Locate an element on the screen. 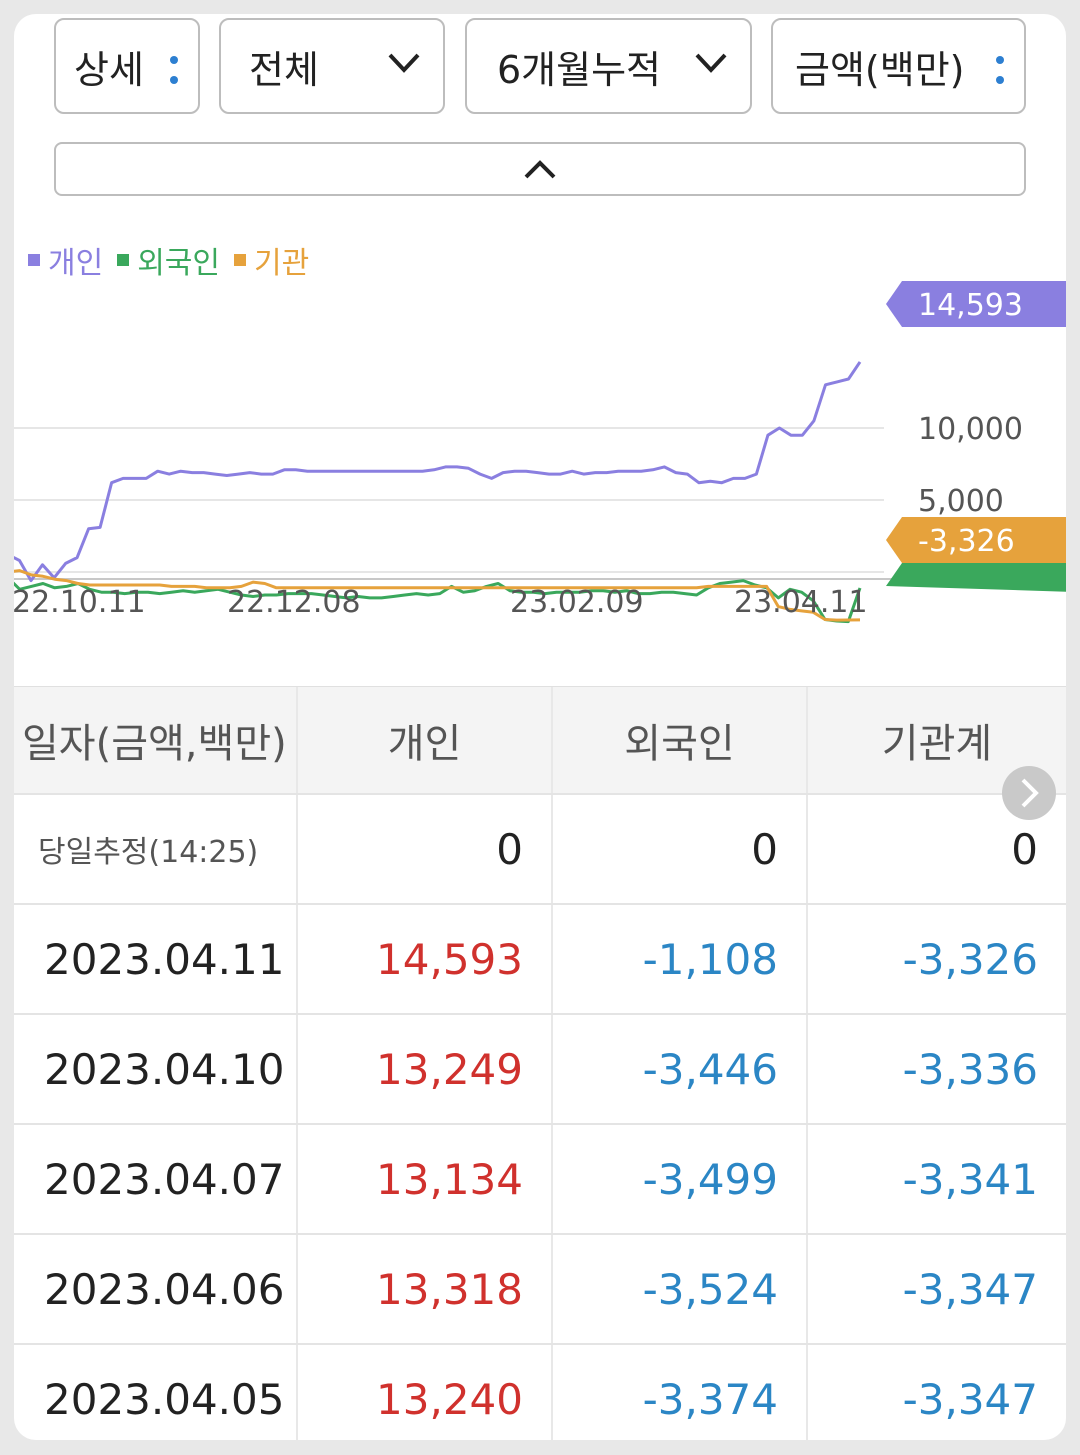  header-institution: 기관계 is located at coordinates (937, 744).